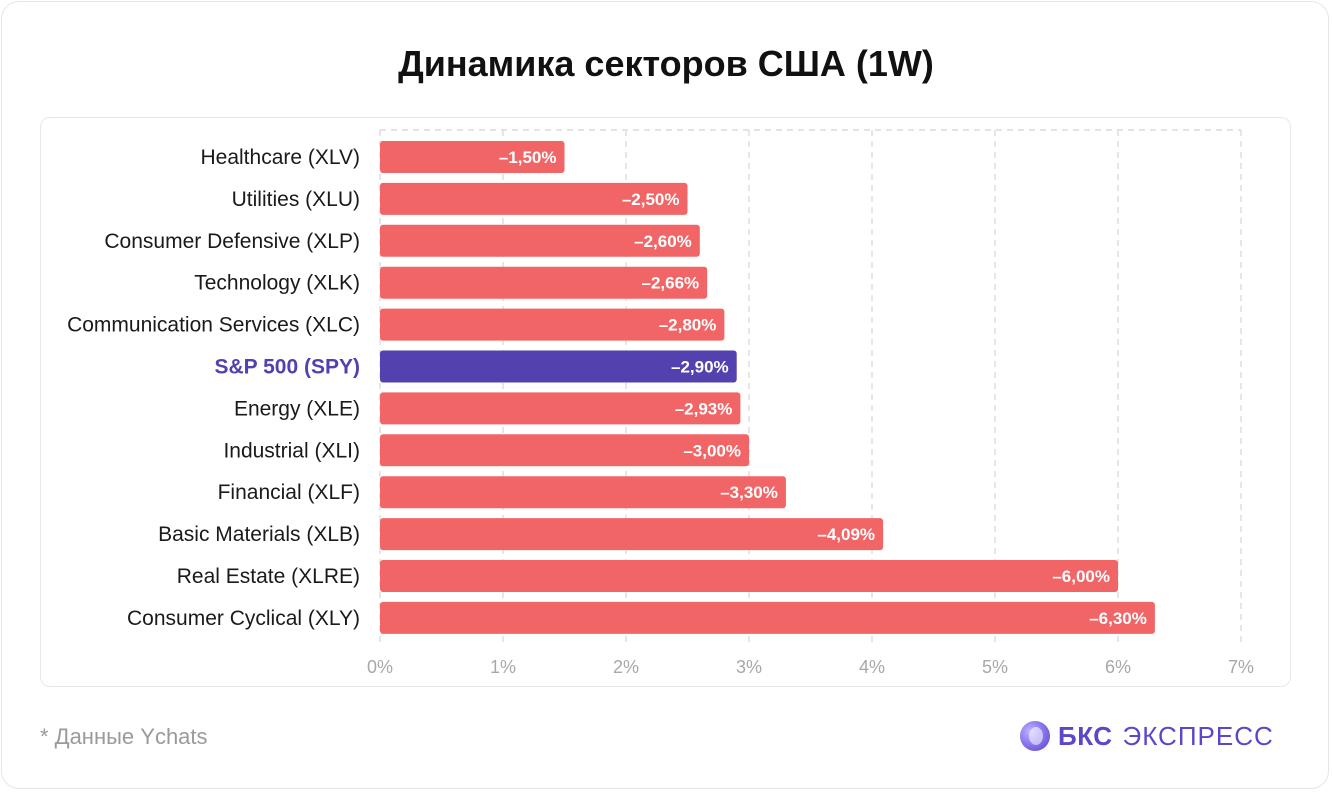 This screenshot has width=1332, height=792. Describe the element at coordinates (1118, 618) in the screenshot. I see `bar-value-label: –6,30%` at that location.